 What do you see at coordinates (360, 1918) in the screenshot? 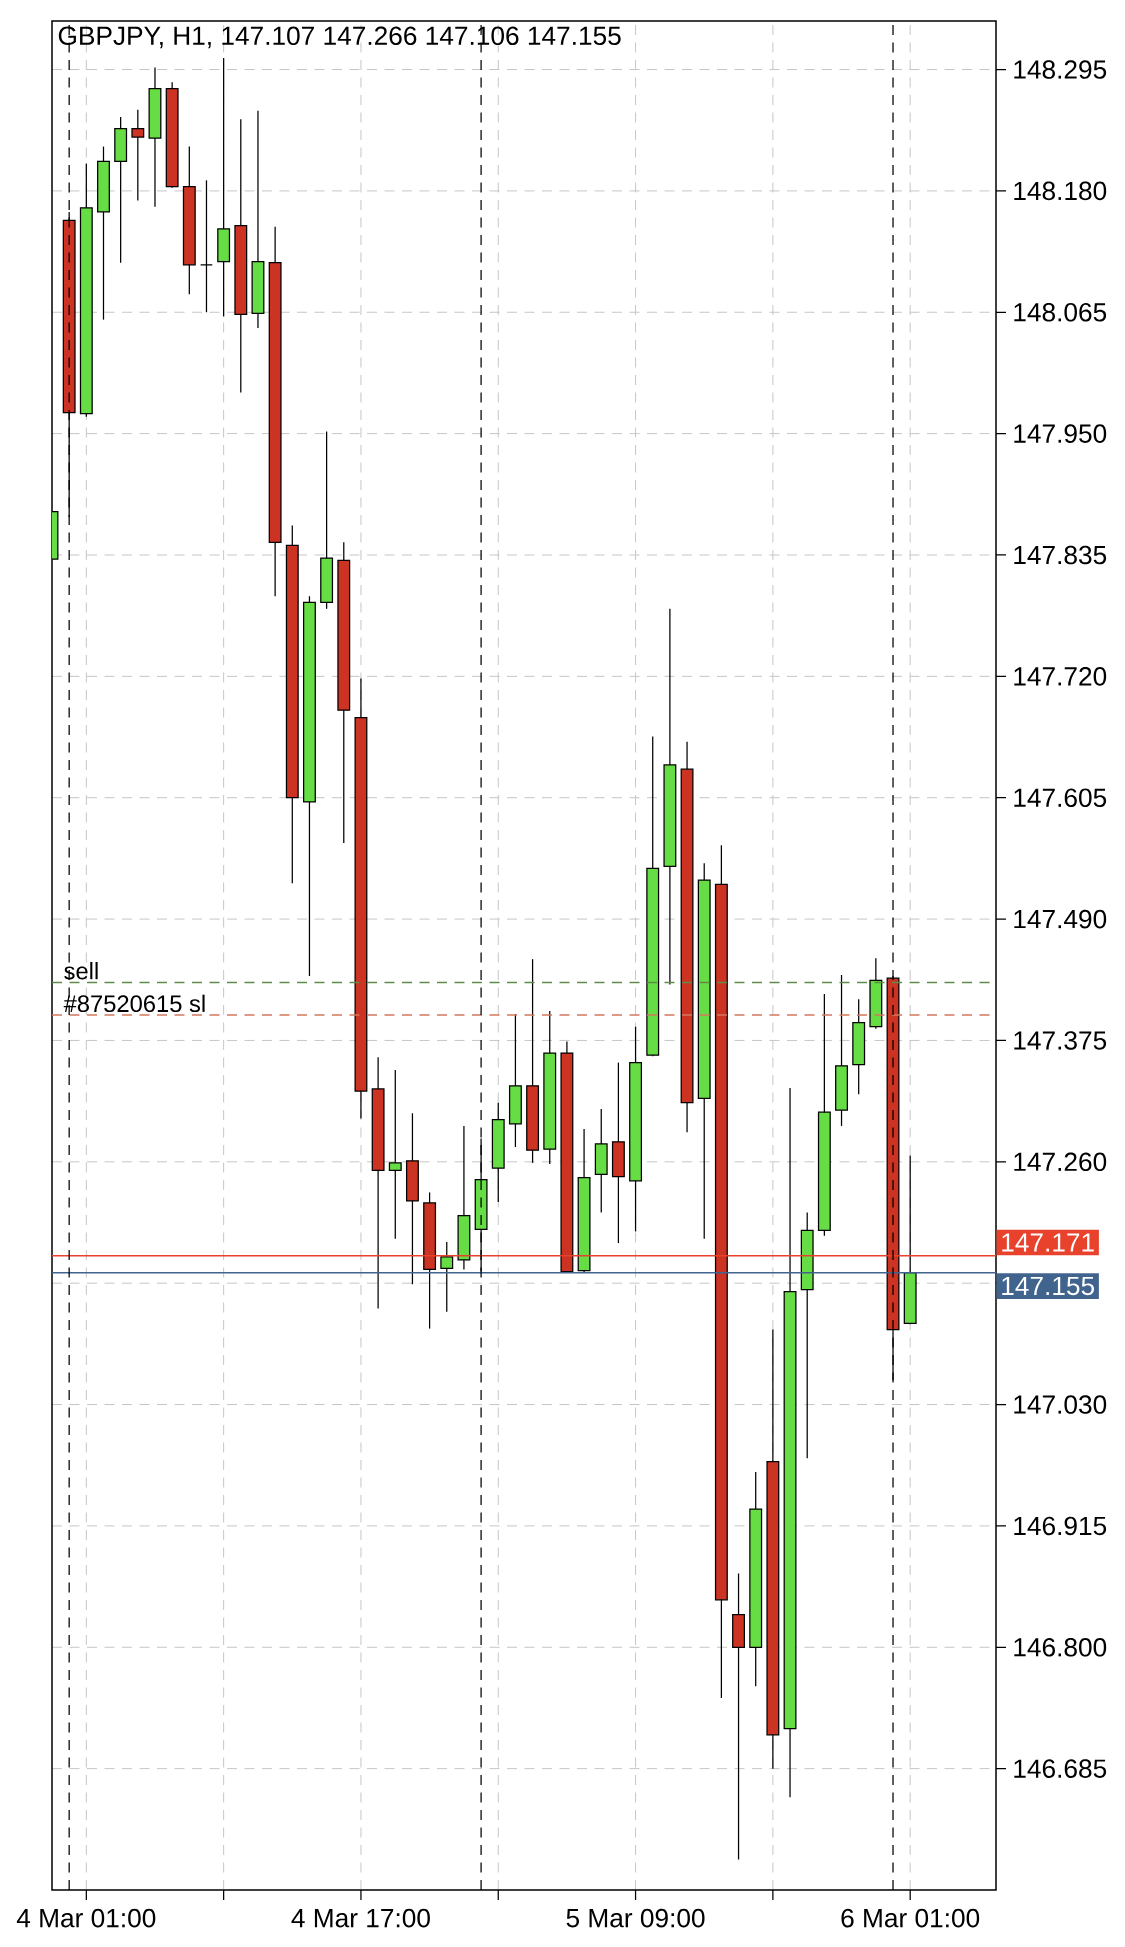
I see `x-tick-label: 4 Mar 17:00` at bounding box center [360, 1918].